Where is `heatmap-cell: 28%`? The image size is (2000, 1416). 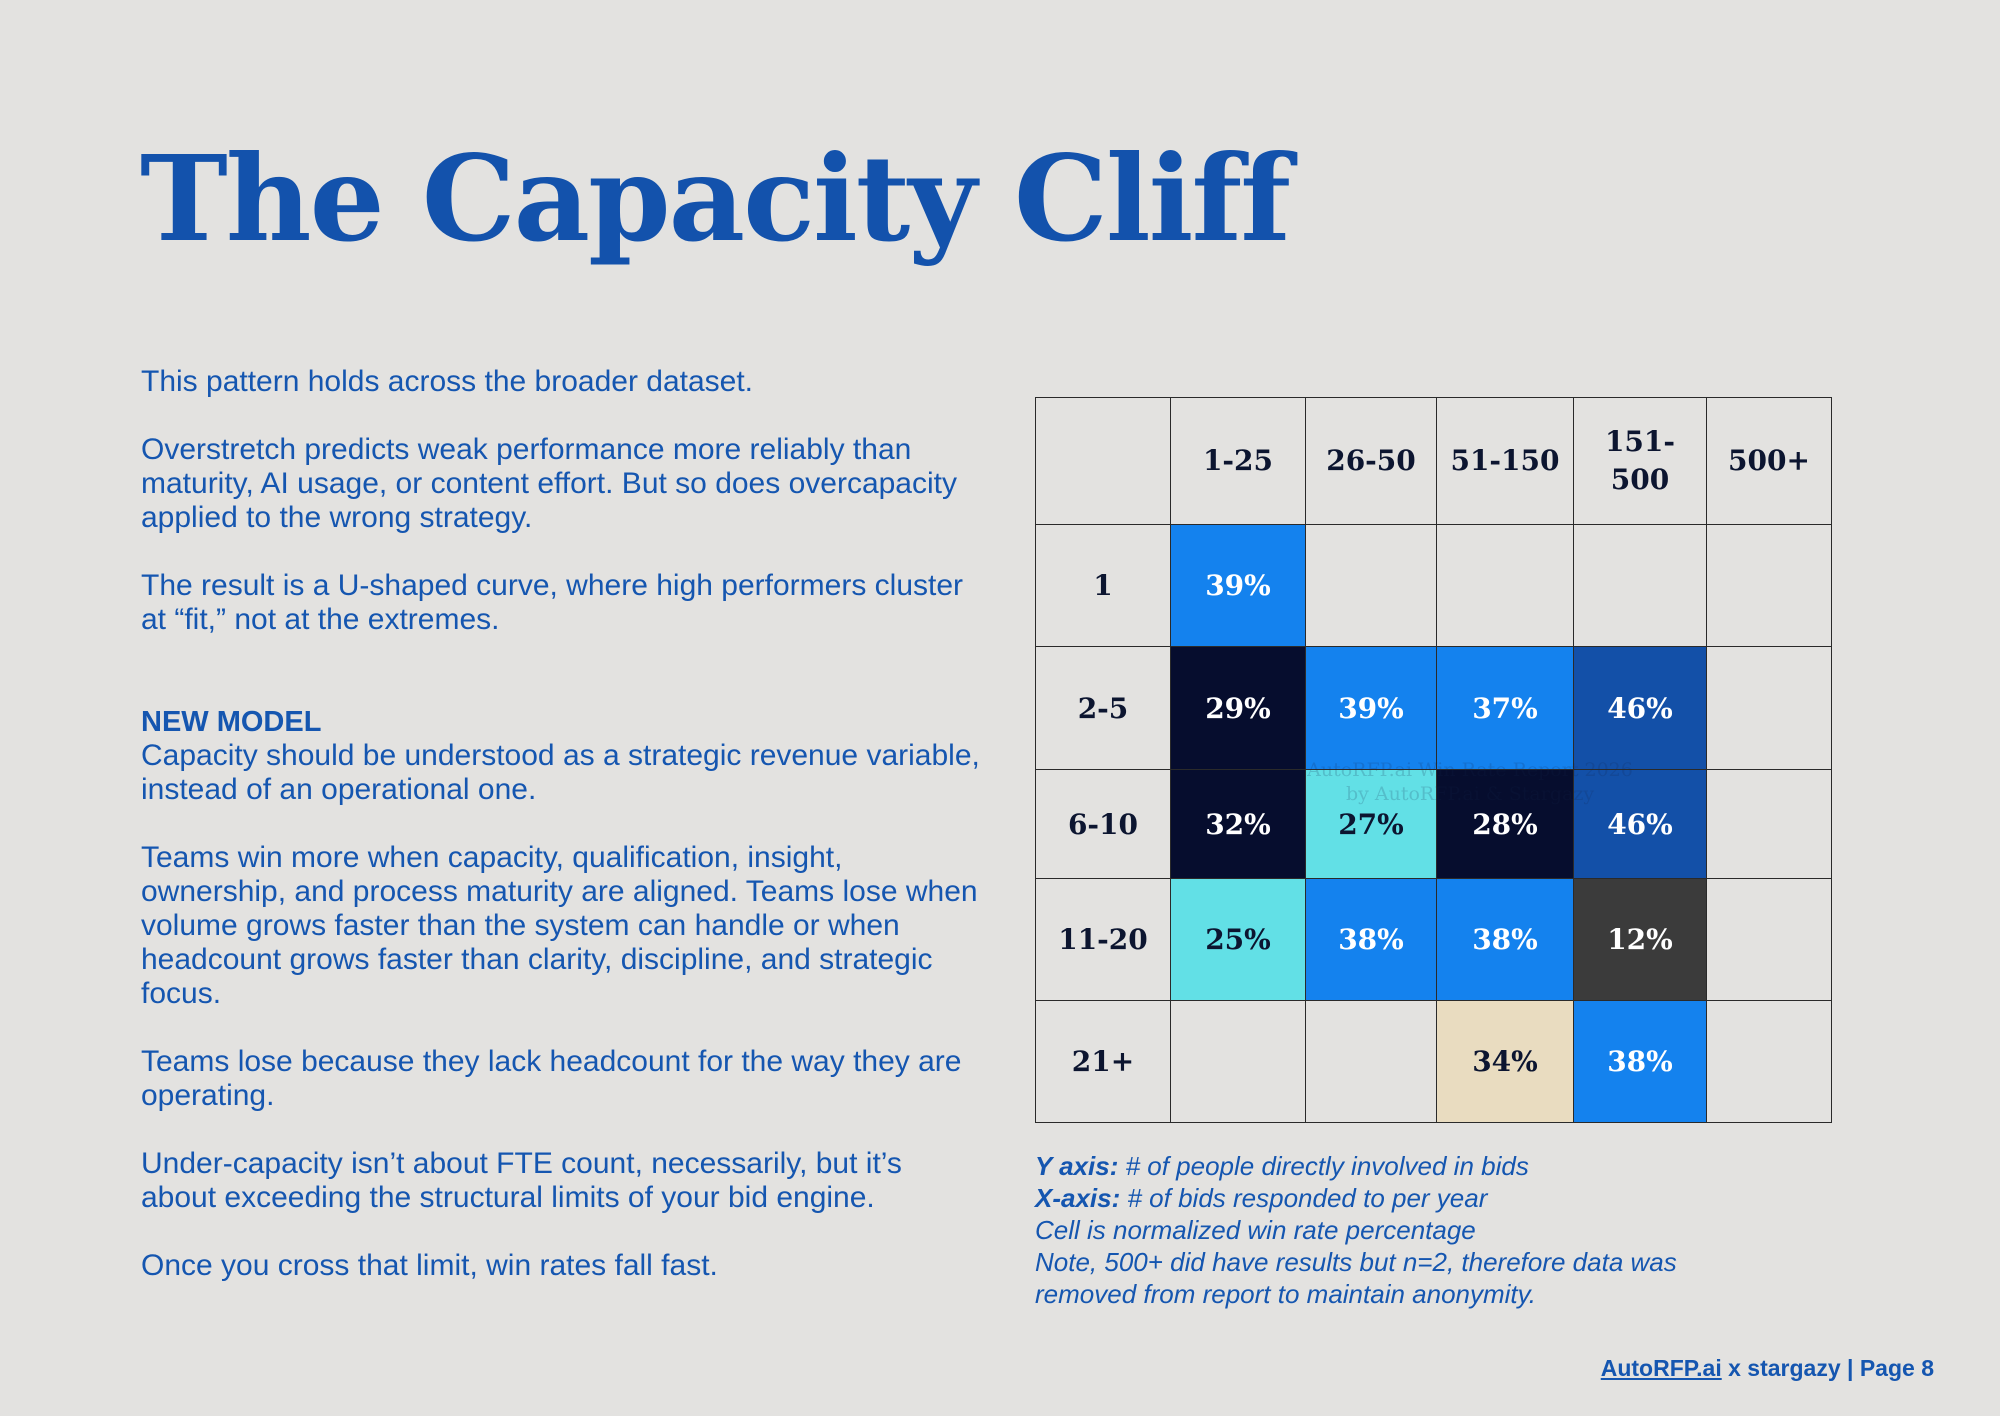
heatmap-cell: 28% is located at coordinates (1505, 824).